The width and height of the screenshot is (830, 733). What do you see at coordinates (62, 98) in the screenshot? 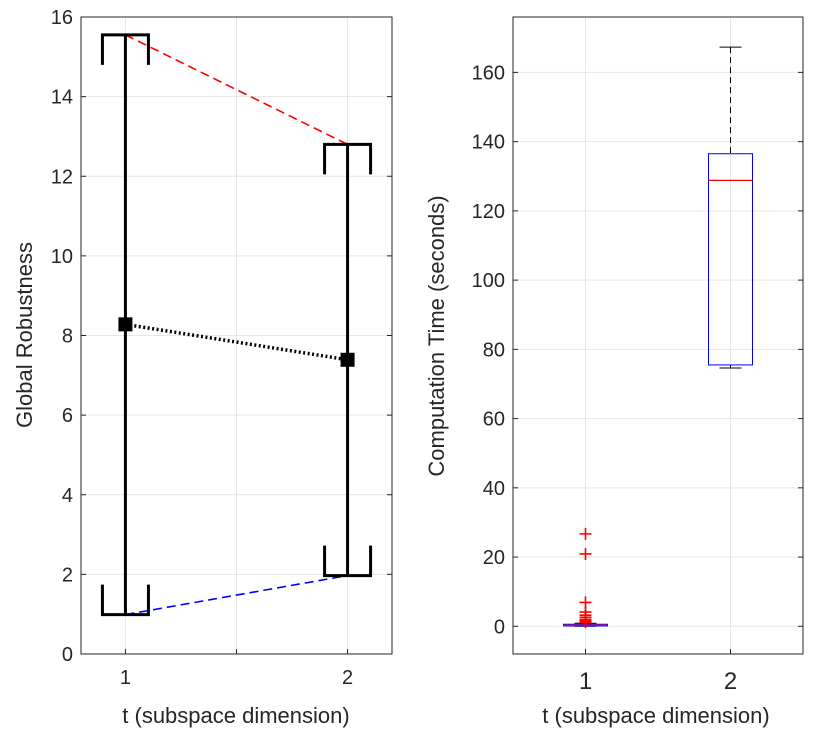
I see `left-y-tick-label: 14` at bounding box center [62, 98].